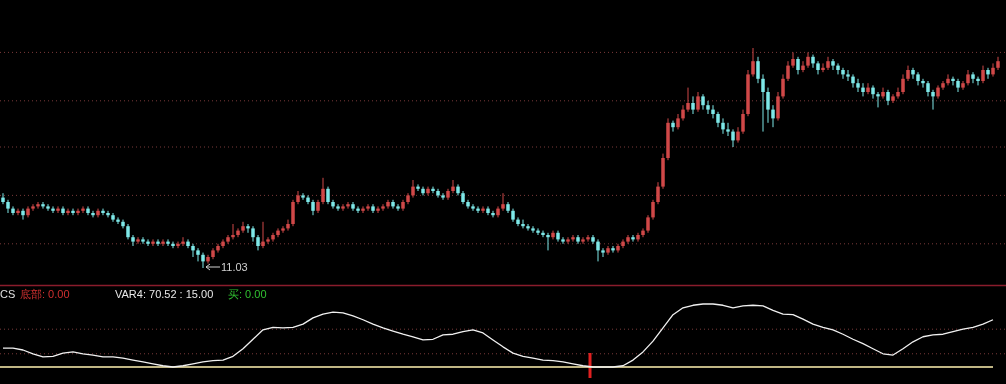 The image size is (1006, 384). Describe the element at coordinates (247, 294) in the screenshot. I see `text: 买: 0.00` at that location.